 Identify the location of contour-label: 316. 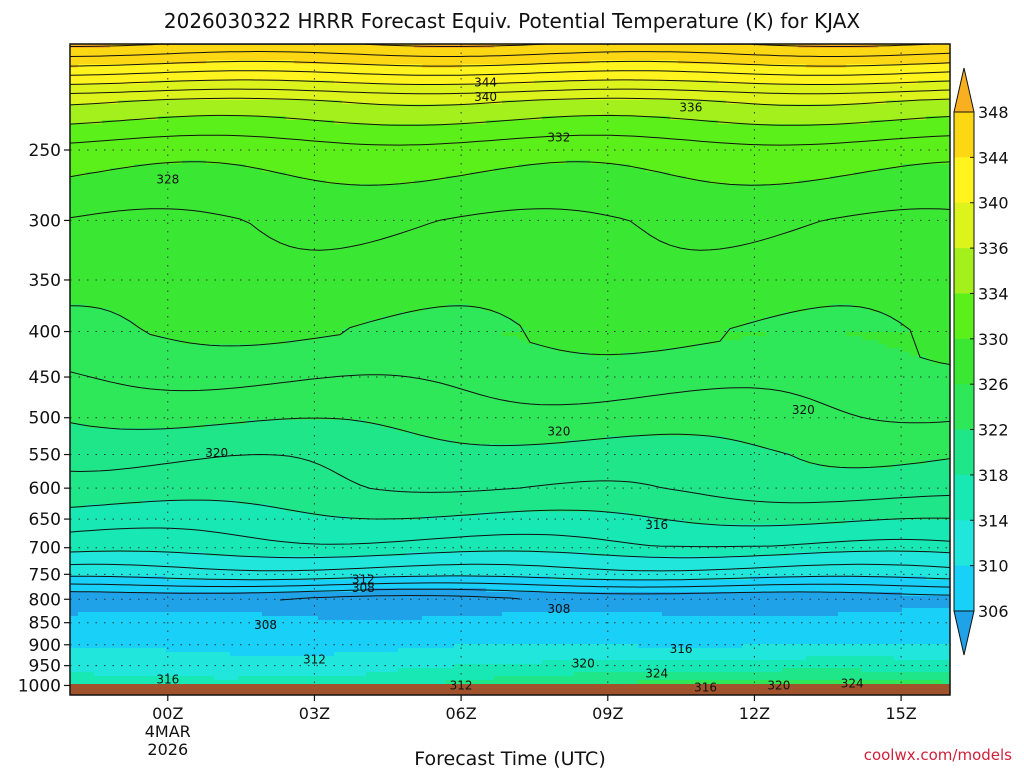
(705, 687).